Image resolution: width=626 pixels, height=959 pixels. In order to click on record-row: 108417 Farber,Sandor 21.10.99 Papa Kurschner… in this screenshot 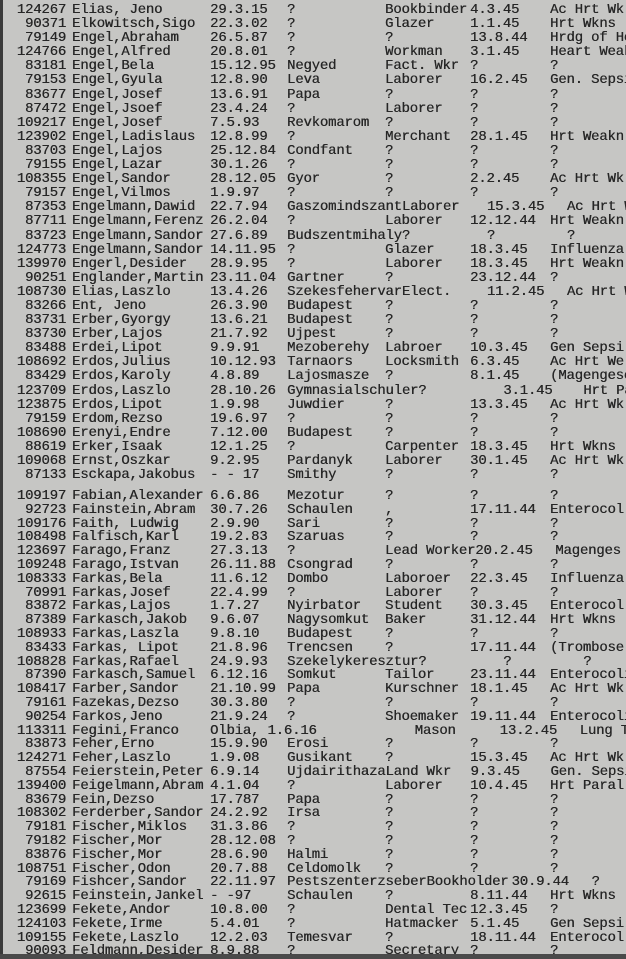, I will do `click(313, 689)`.